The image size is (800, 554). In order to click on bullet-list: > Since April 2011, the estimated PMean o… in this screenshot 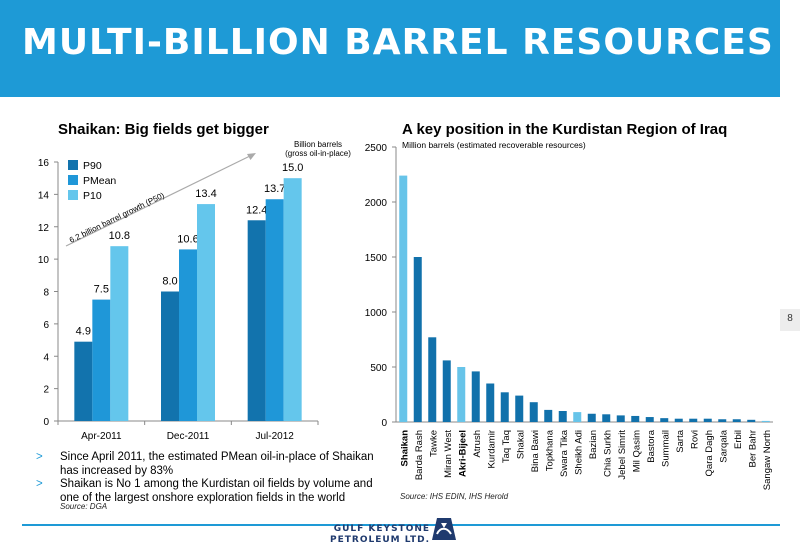, I will do `click(208, 478)`.